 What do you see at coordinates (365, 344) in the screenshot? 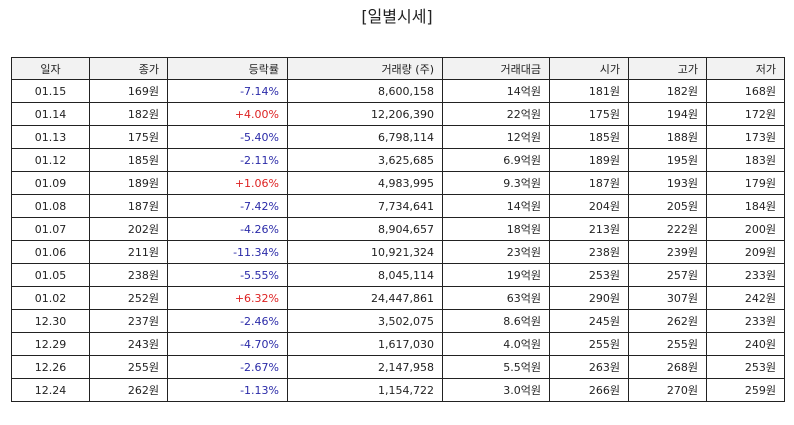
I see `volume-cell: 1,617,030` at bounding box center [365, 344].